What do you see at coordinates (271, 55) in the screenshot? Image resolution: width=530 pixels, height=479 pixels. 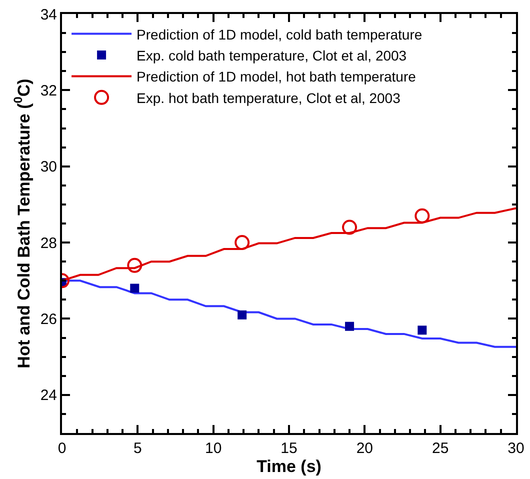 I see `legend-label: Exp. cold bath temperature, Clot et al, 2003` at bounding box center [271, 55].